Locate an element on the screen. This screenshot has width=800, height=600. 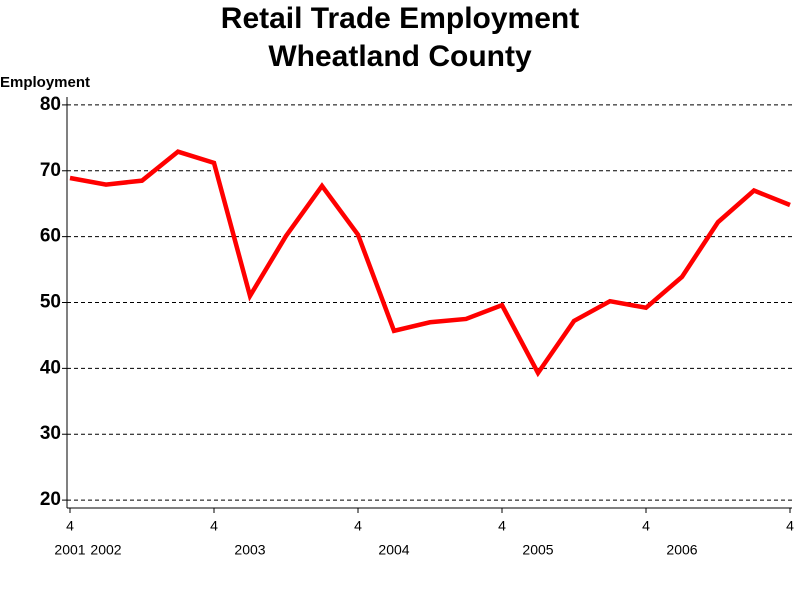
x-year-label: 2003 is located at coordinates (249, 550).